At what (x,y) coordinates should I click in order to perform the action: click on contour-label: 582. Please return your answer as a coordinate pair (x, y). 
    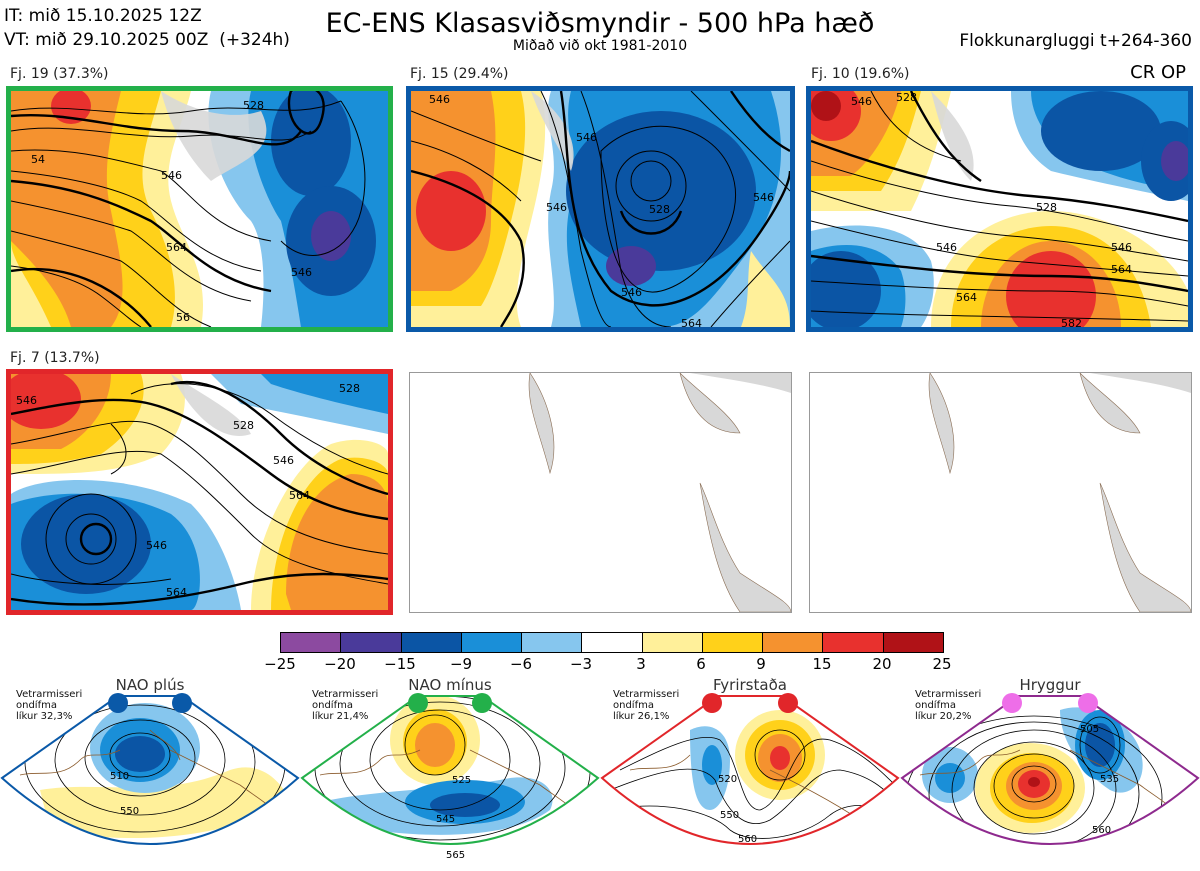
    Looking at the image, I should click on (1071, 322).